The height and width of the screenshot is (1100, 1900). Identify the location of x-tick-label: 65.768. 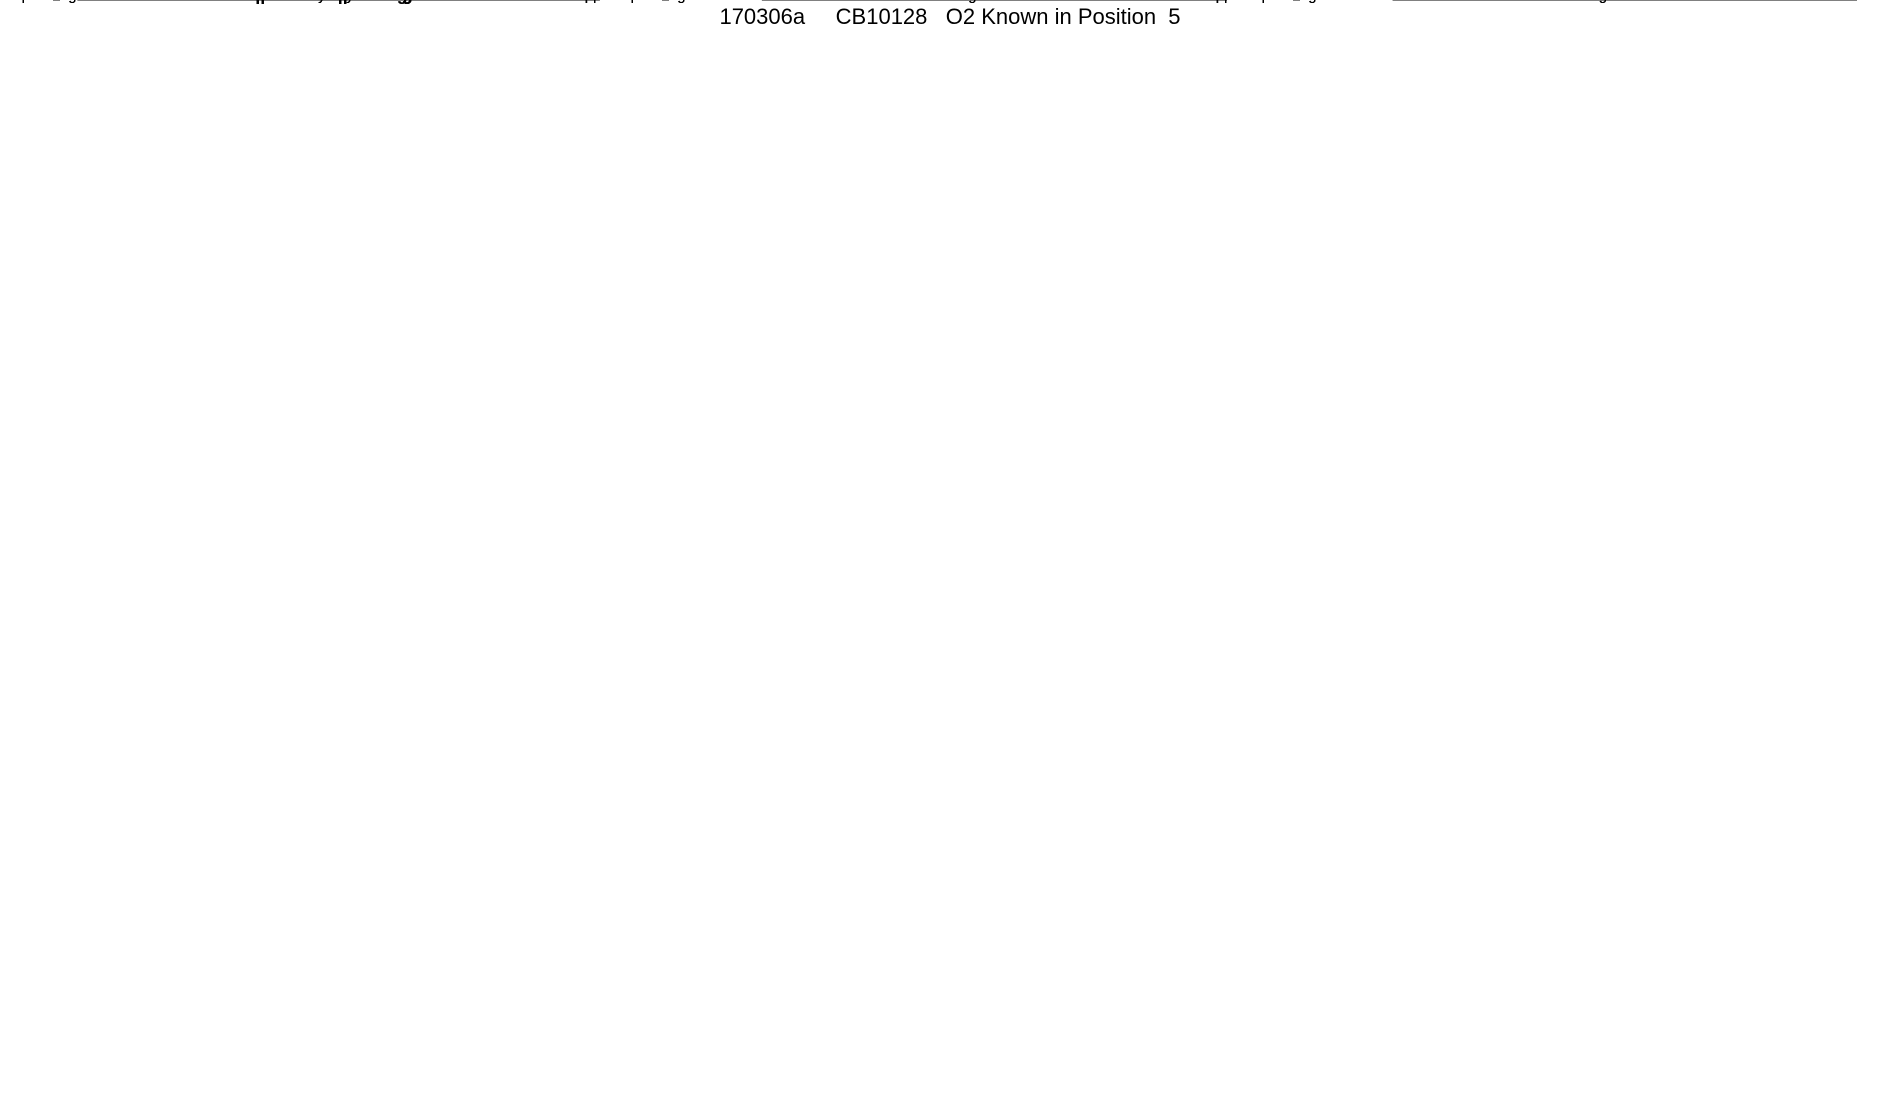
(530, 2).